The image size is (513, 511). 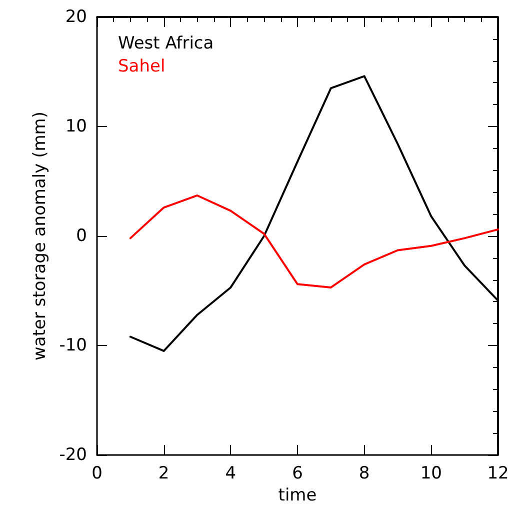 What do you see at coordinates (166, 44) in the screenshot?
I see `legend-label: West Africa` at bounding box center [166, 44].